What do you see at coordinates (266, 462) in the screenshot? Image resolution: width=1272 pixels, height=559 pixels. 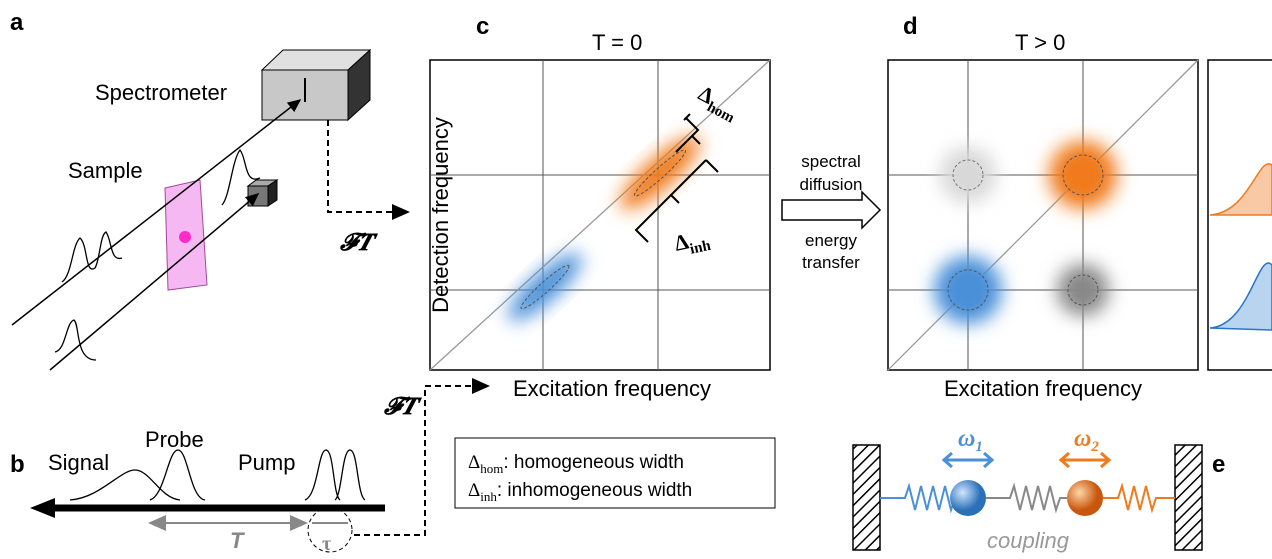 I see `pump-label: Pump` at bounding box center [266, 462].